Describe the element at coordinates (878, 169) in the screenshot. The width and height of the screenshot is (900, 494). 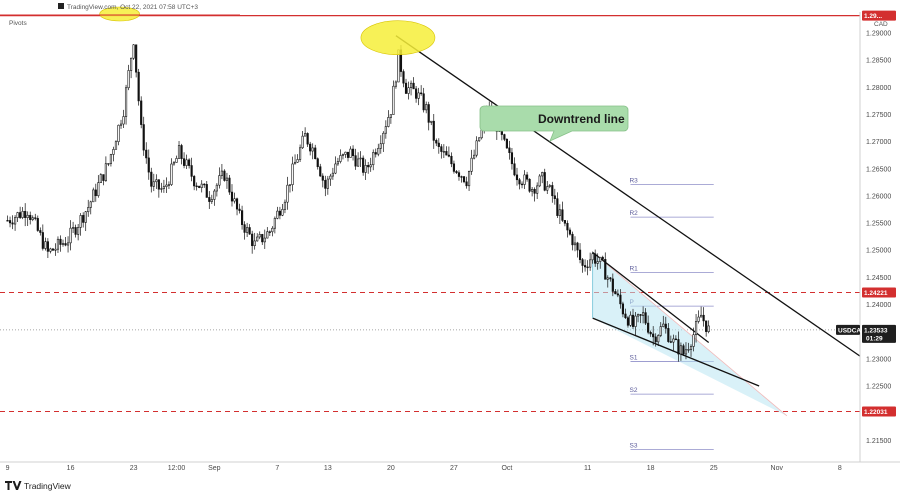
I see `y-tick-label: 1.26500` at that location.